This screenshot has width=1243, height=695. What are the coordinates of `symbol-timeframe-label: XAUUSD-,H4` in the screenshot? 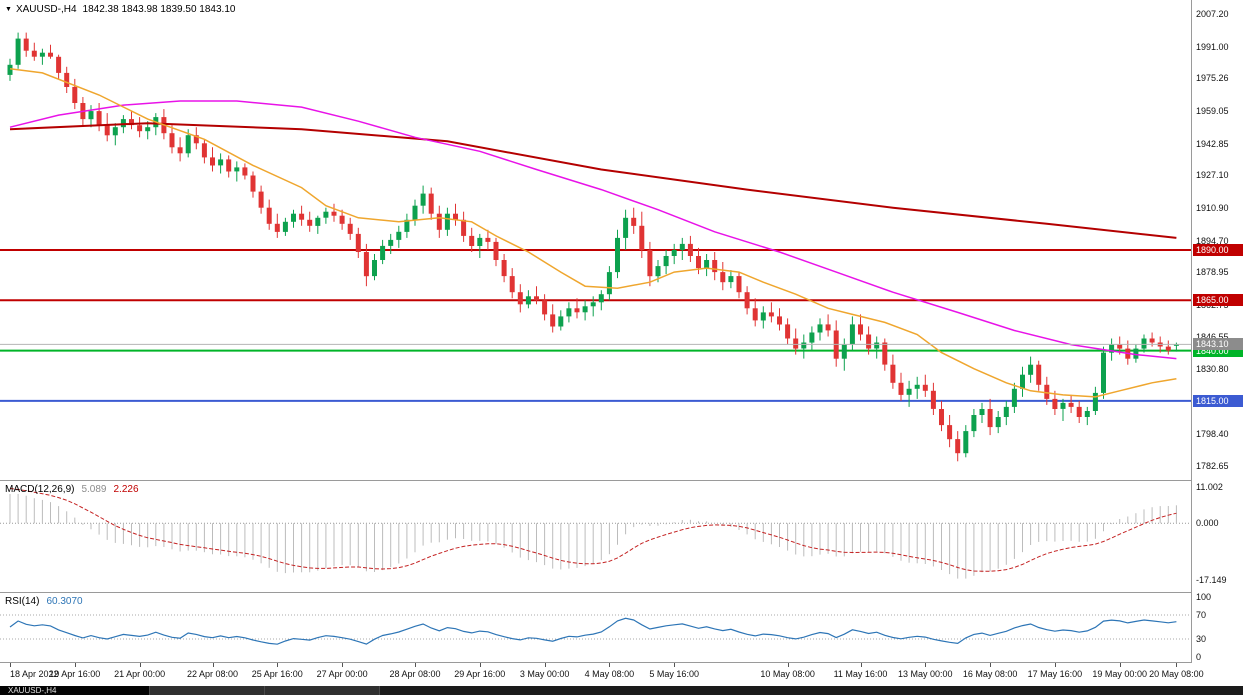 It's located at (46, 9).